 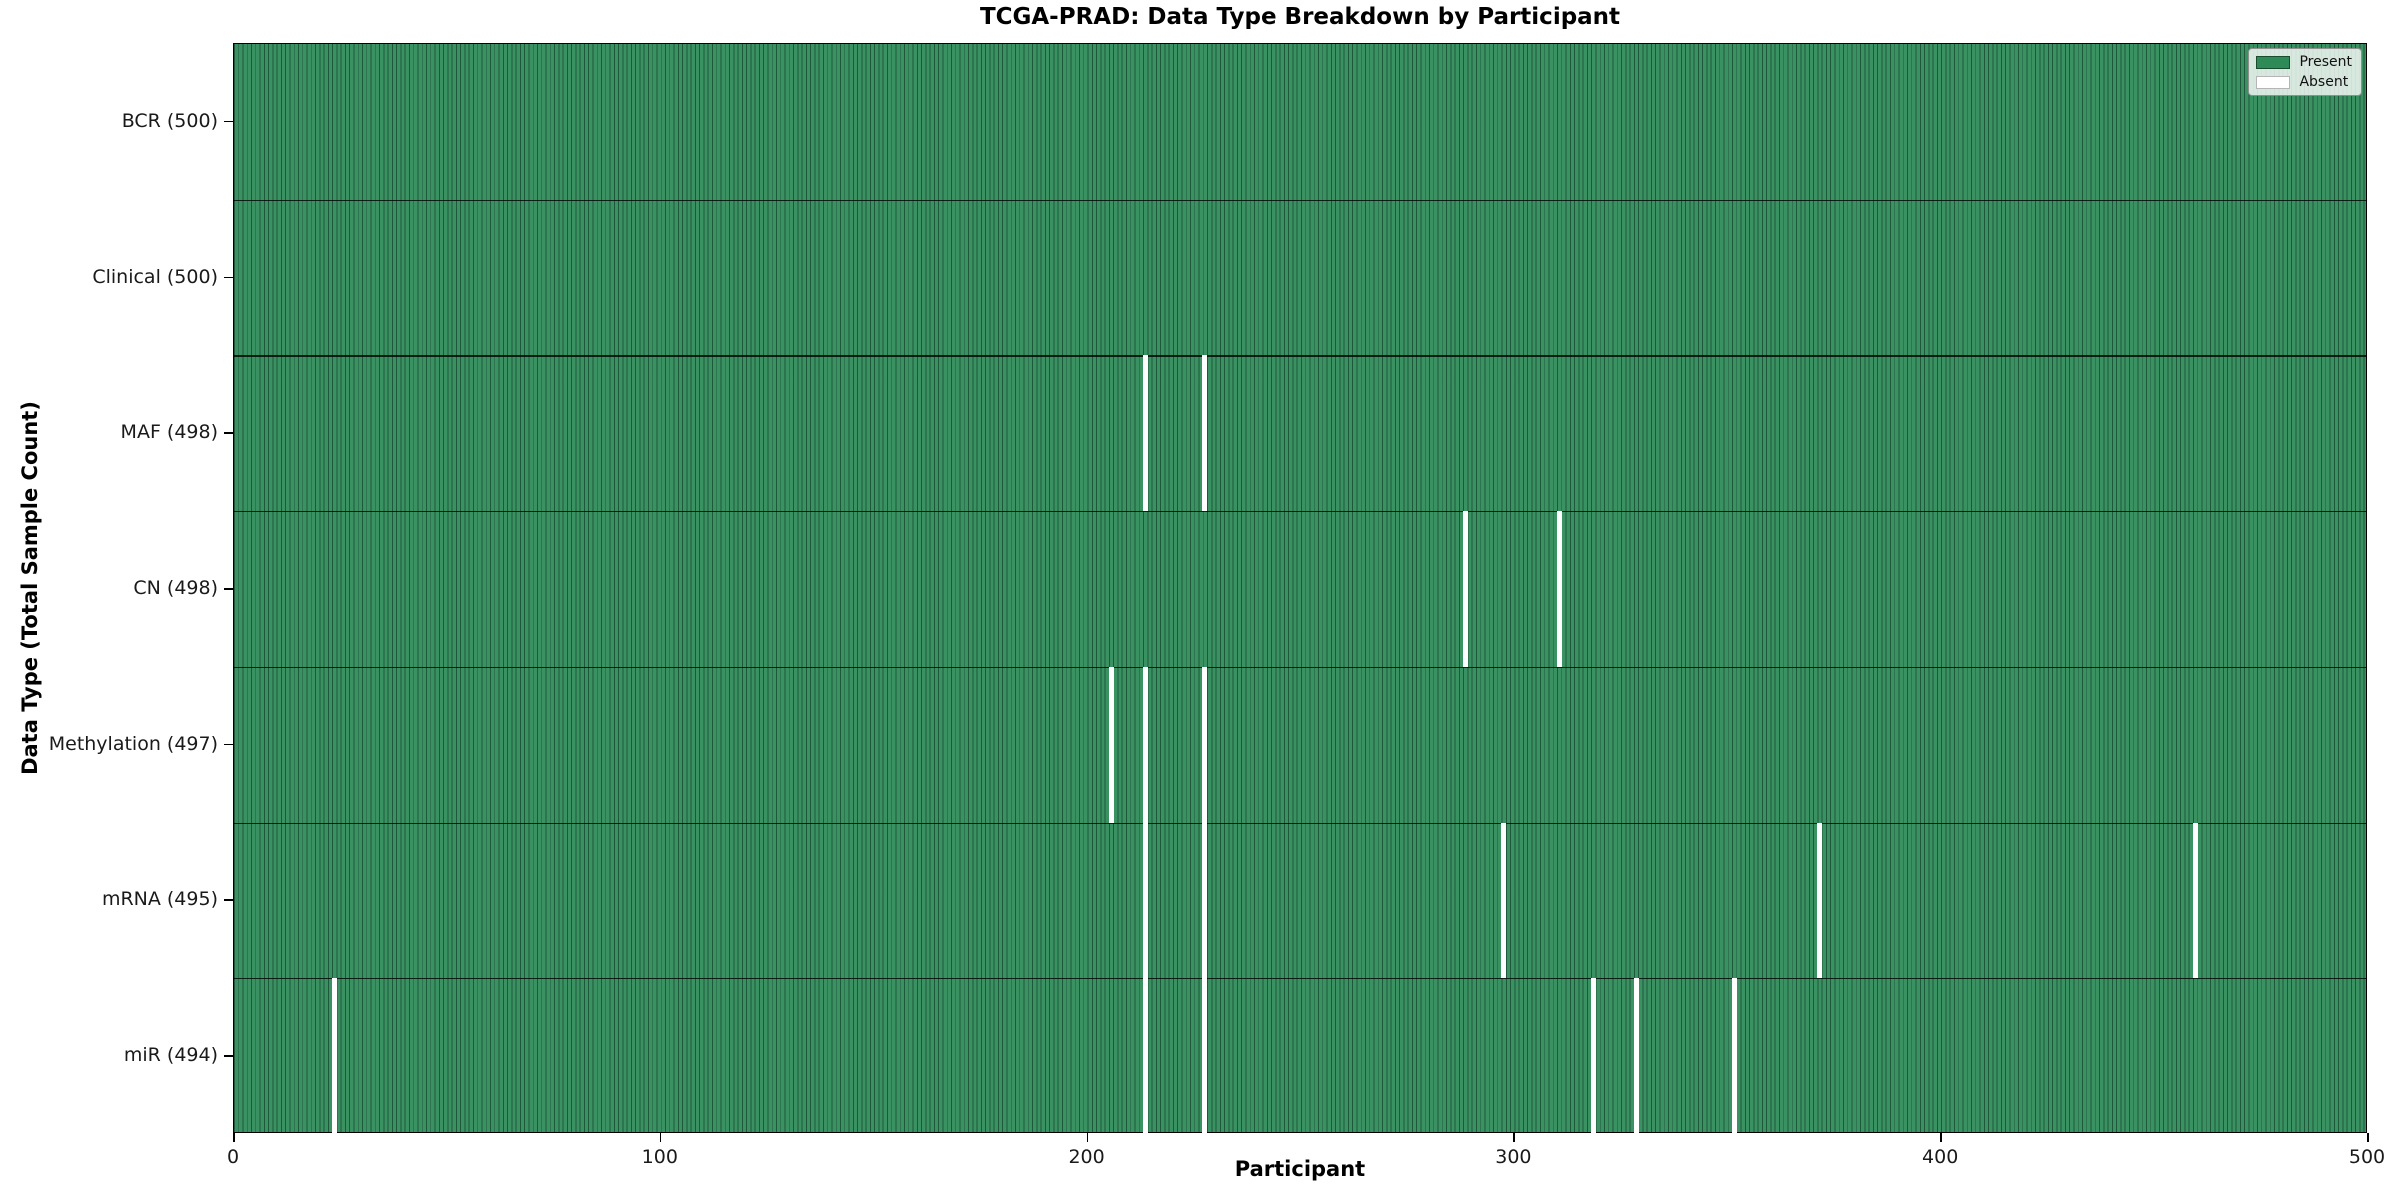 I want to click on legend: Present Absent, so click(x=2305, y=72).